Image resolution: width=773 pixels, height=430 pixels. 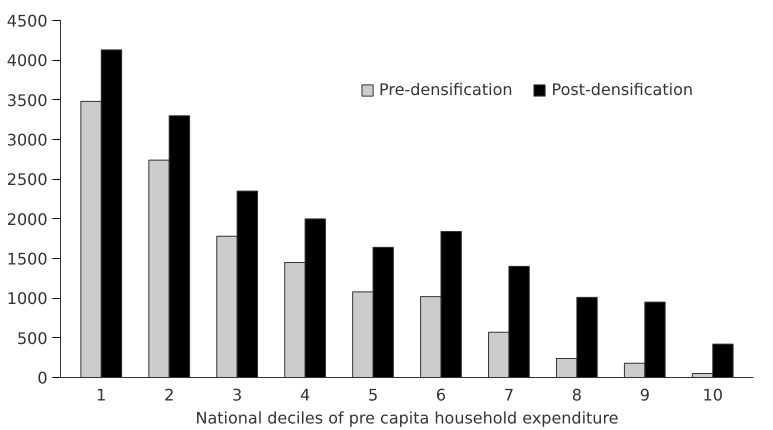 What do you see at coordinates (445, 89) in the screenshot?
I see `legend-label: Pre-densification` at bounding box center [445, 89].